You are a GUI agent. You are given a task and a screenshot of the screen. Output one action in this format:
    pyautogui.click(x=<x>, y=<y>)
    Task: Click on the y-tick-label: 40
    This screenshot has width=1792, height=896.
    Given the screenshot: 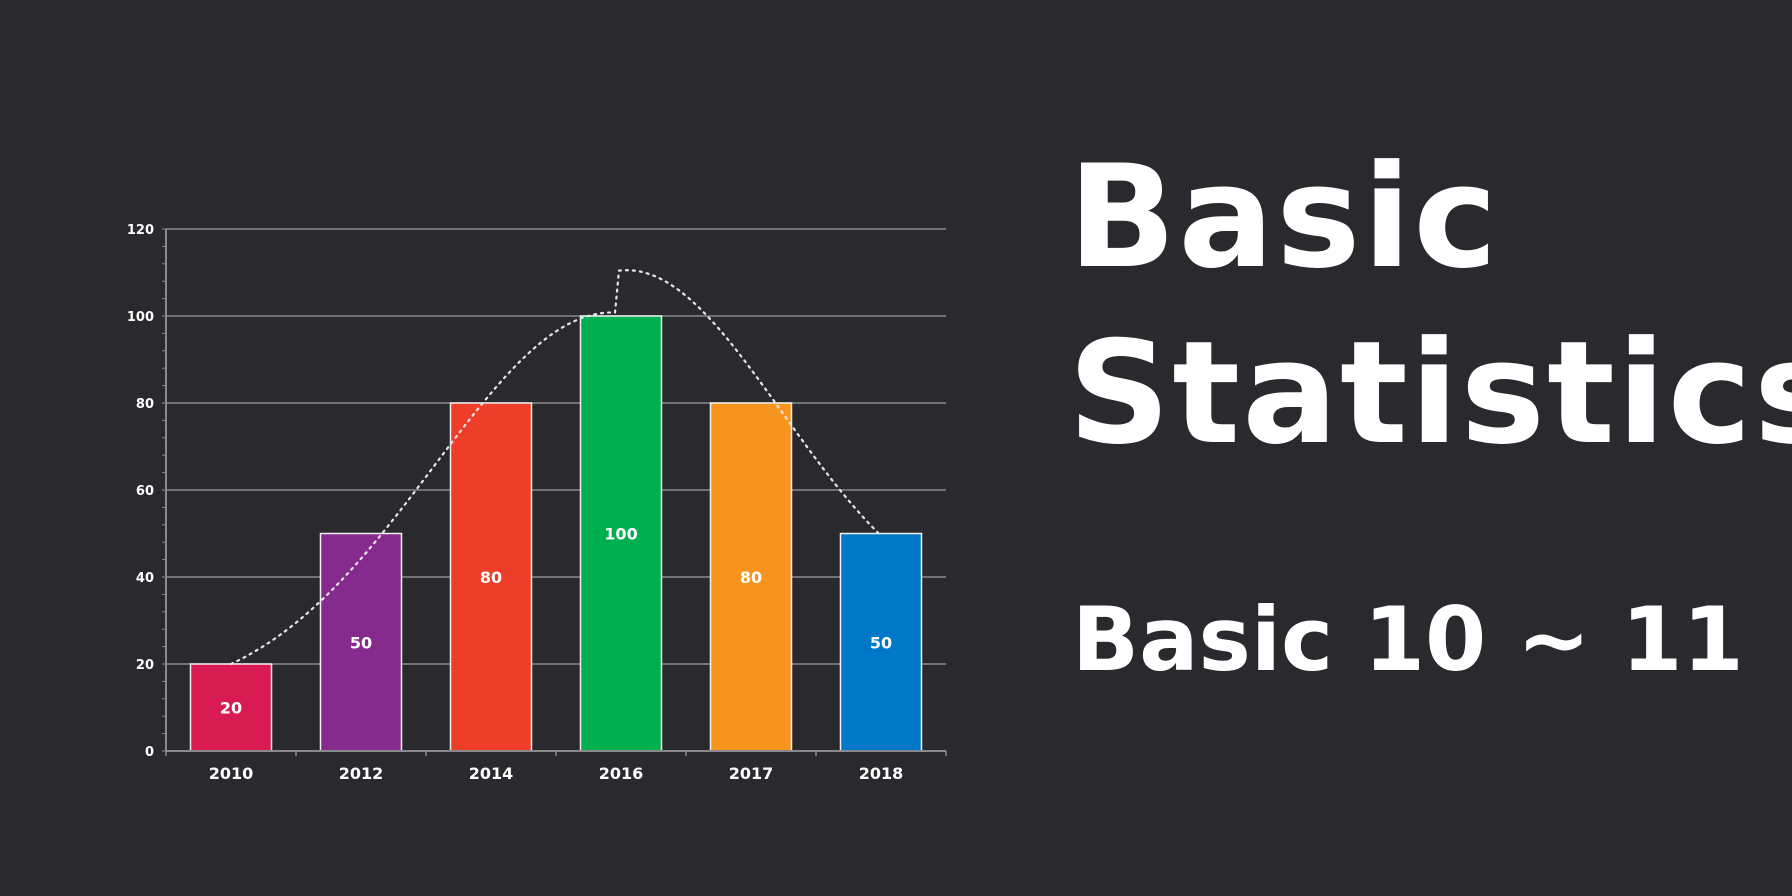 What is the action you would take?
    pyautogui.click(x=145, y=578)
    